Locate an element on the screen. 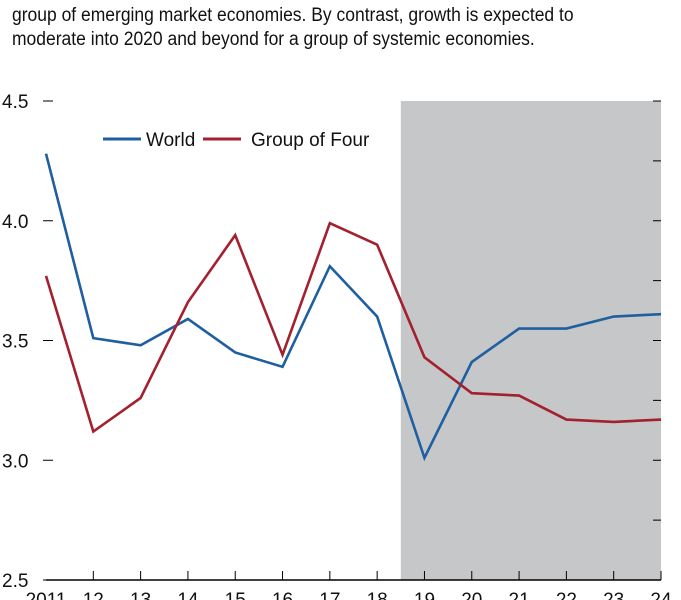 This screenshot has width=681, height=600. x-tick-label: 19 is located at coordinates (424, 595).